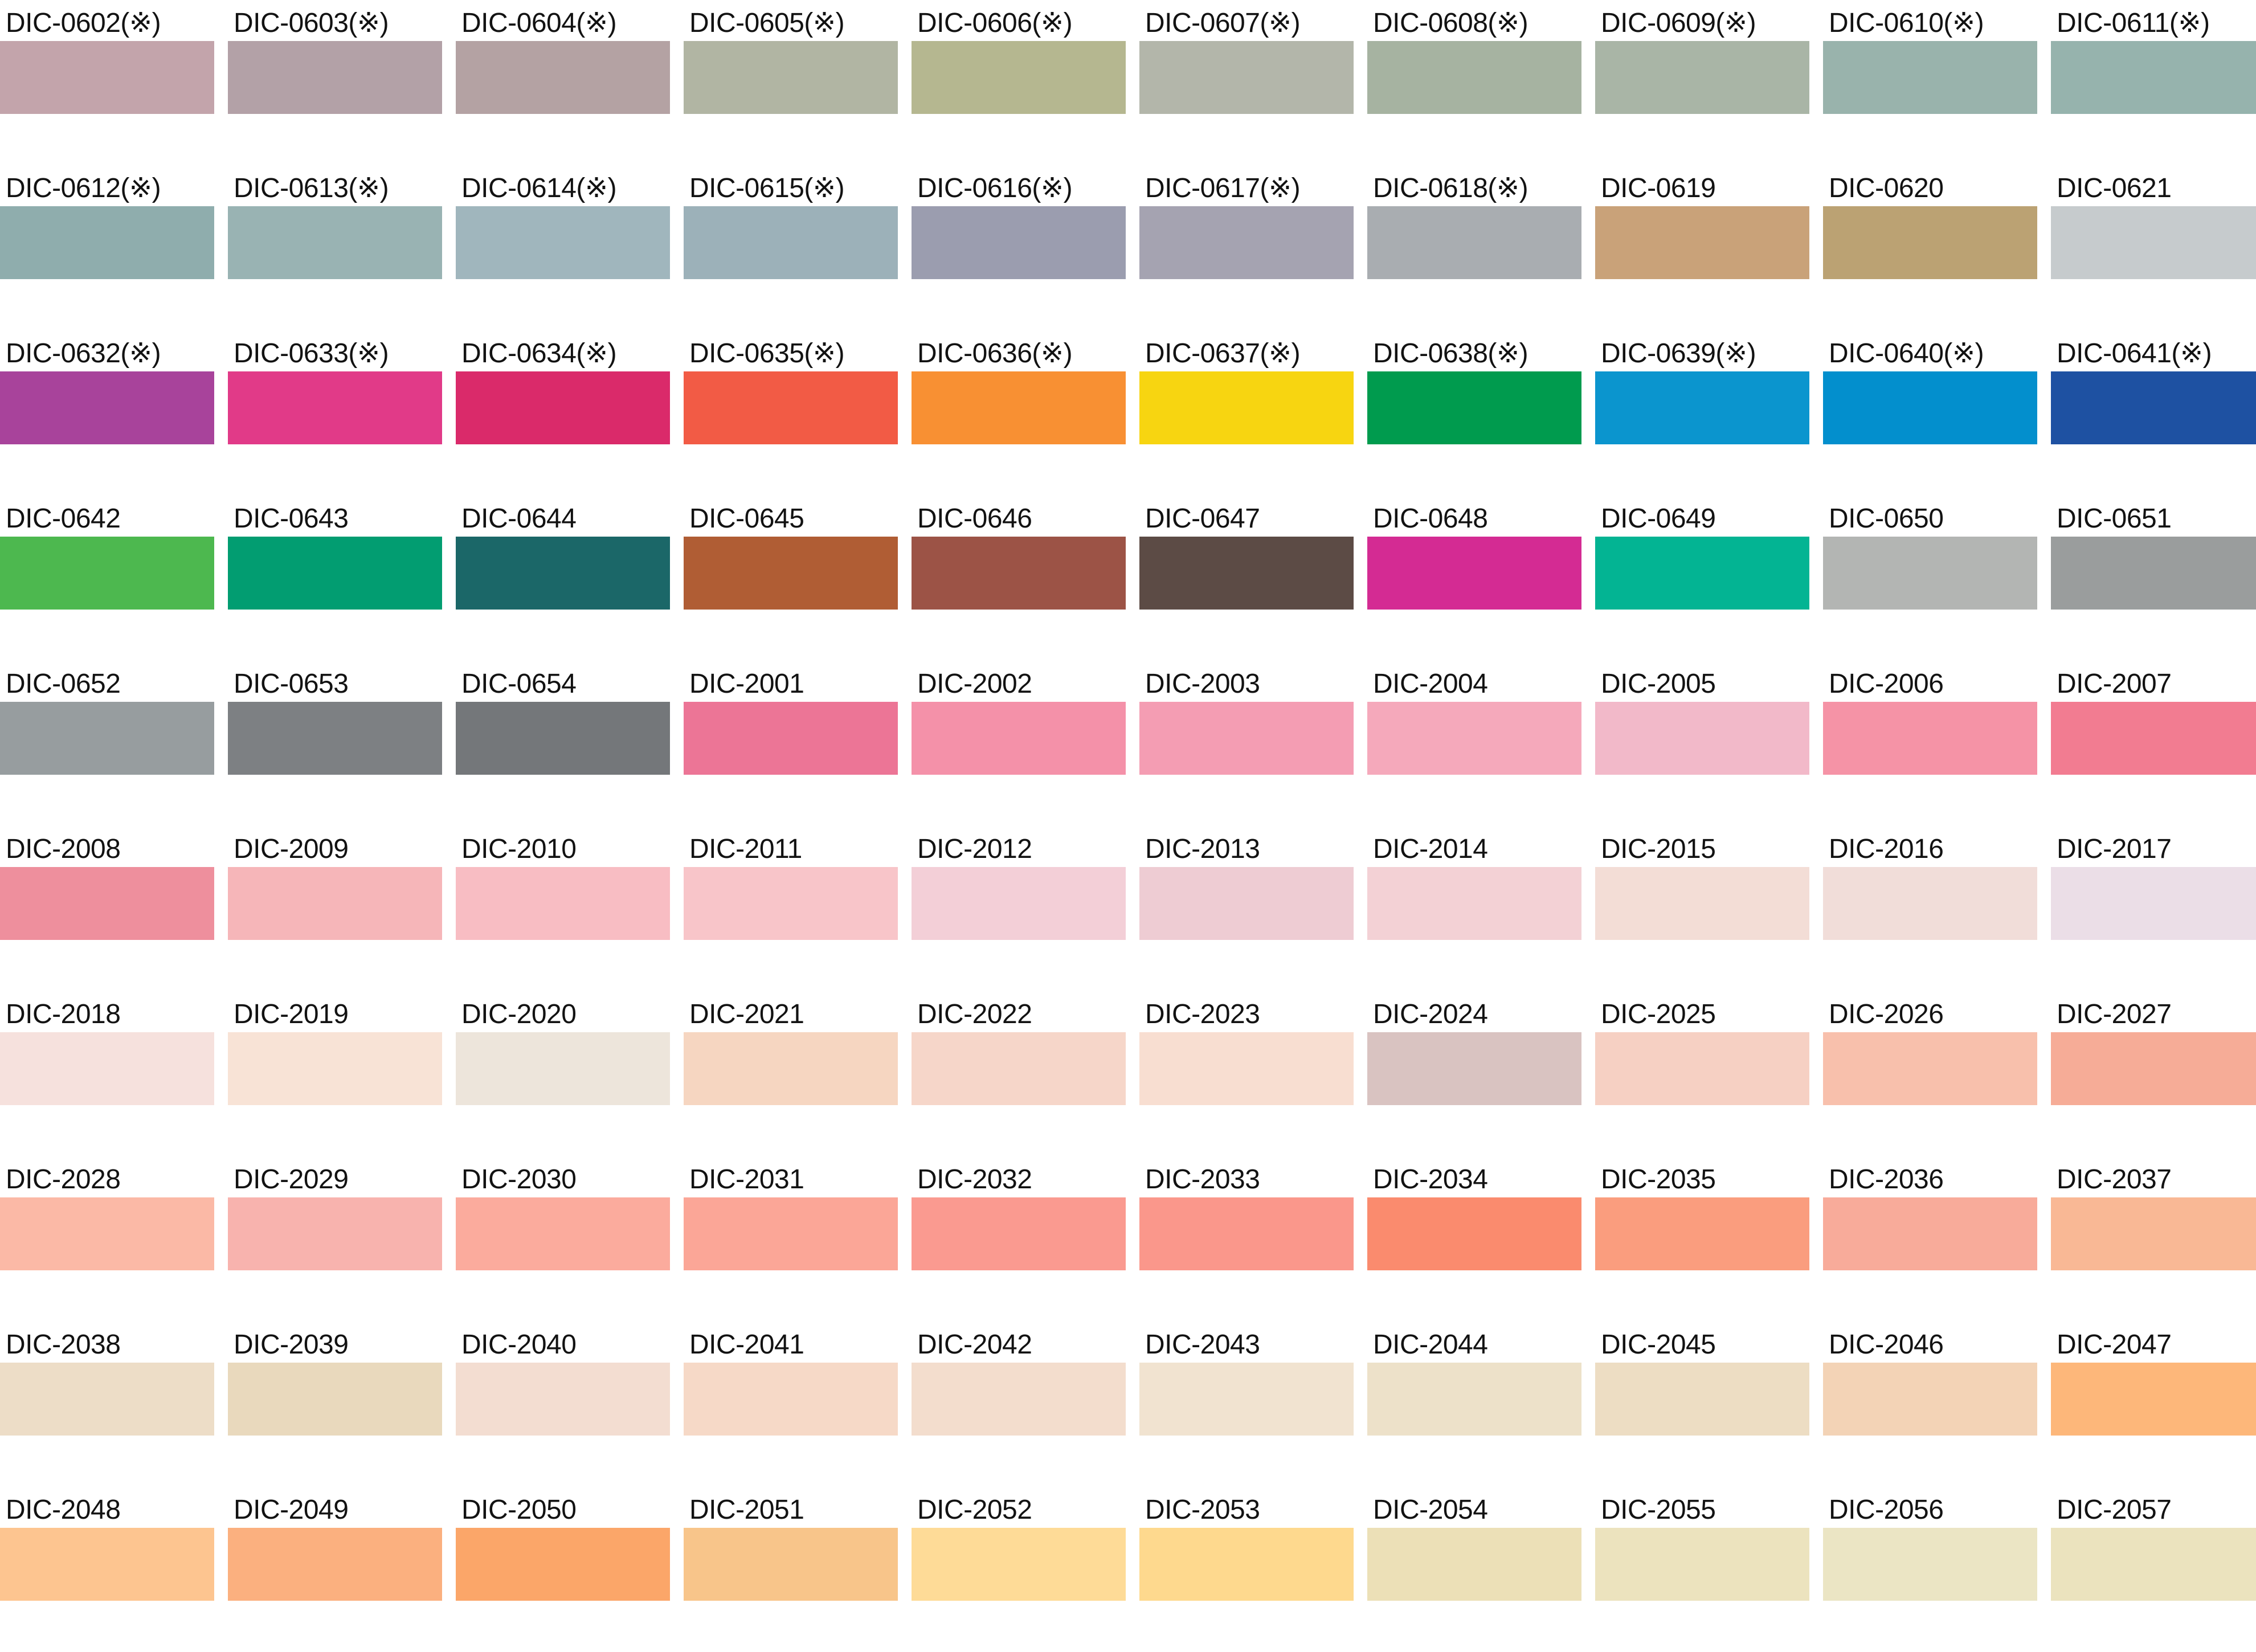  Describe the element at coordinates (798, 82) in the screenshot. I see `swatch-cell: DIC-0605(※)` at that location.